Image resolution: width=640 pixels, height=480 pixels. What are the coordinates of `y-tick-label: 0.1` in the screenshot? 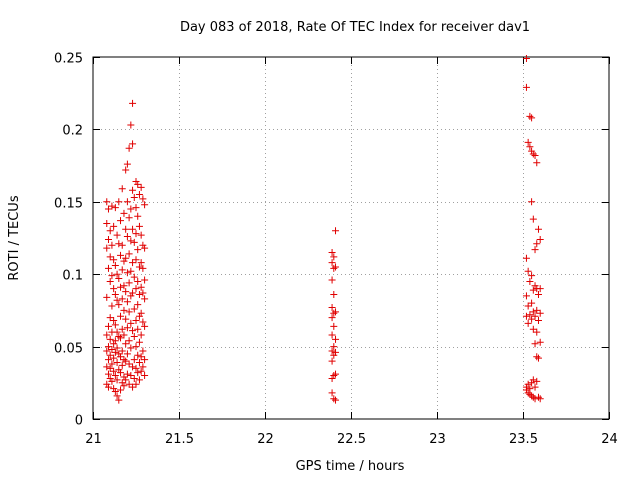 It's located at (72, 276).